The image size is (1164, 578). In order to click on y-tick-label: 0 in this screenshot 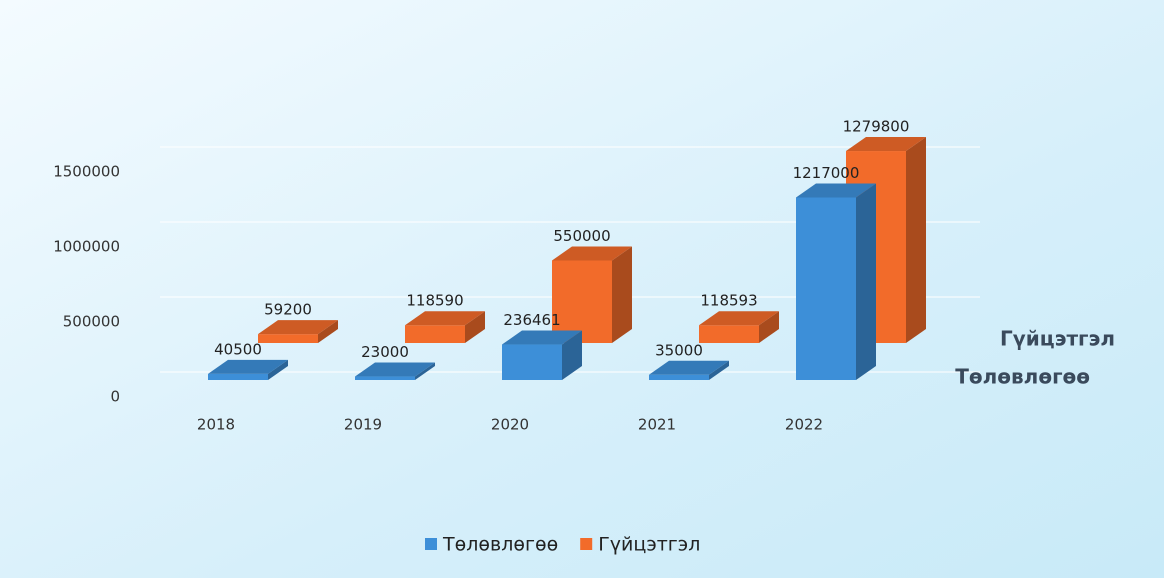, I will do `click(115, 397)`.